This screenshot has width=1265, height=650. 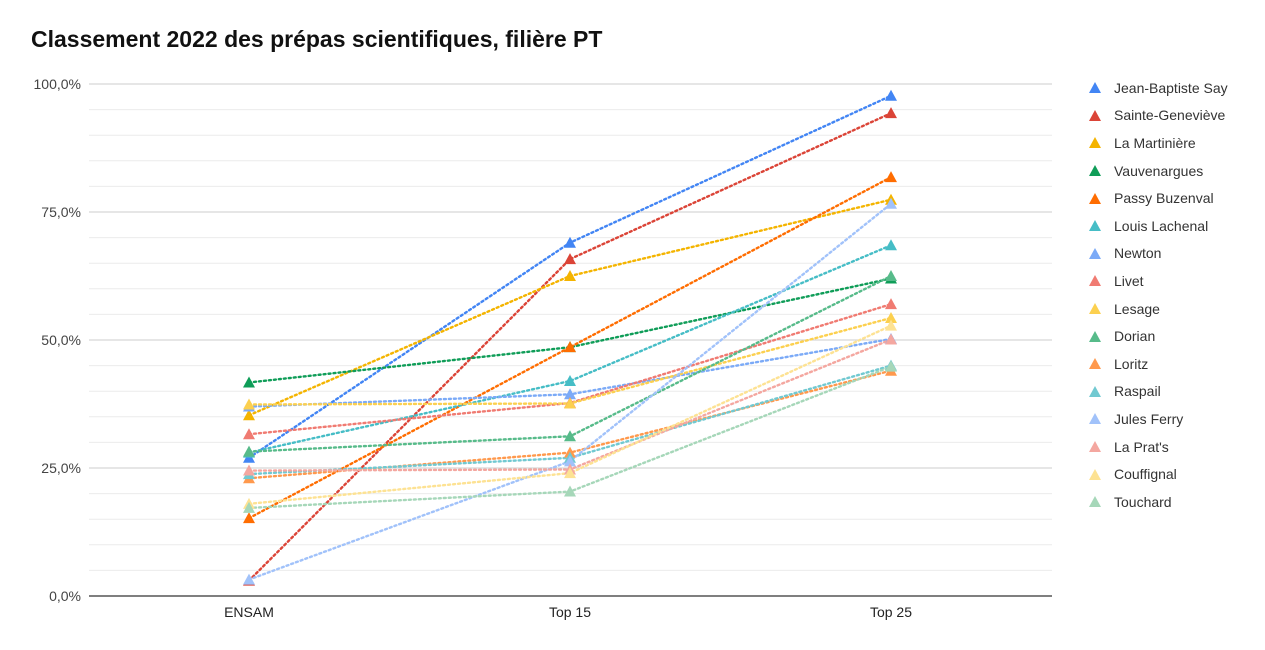 I want to click on legend-label: La Martinière, so click(x=1155, y=142).